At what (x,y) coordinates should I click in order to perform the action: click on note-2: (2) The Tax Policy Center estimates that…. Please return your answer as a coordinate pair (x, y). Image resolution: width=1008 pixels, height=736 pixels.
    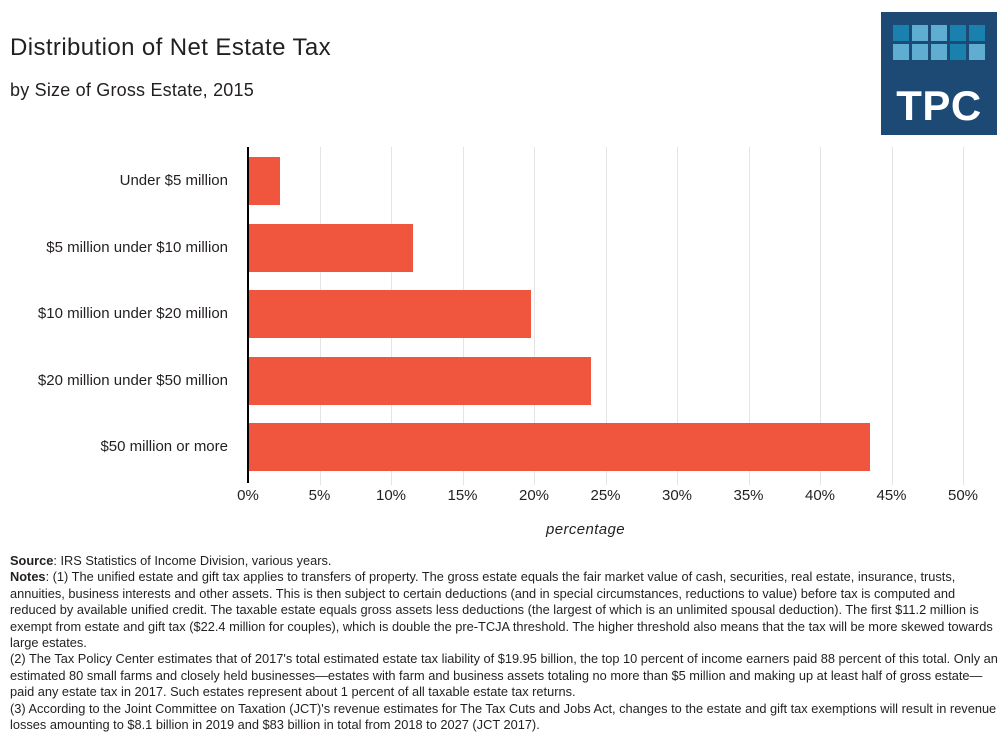
    Looking at the image, I should click on (504, 675).